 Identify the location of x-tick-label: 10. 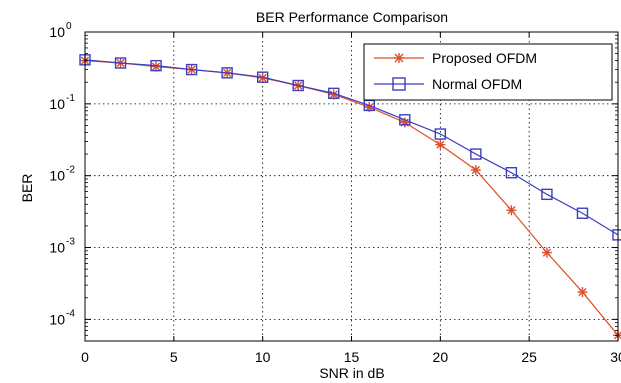
(263, 357).